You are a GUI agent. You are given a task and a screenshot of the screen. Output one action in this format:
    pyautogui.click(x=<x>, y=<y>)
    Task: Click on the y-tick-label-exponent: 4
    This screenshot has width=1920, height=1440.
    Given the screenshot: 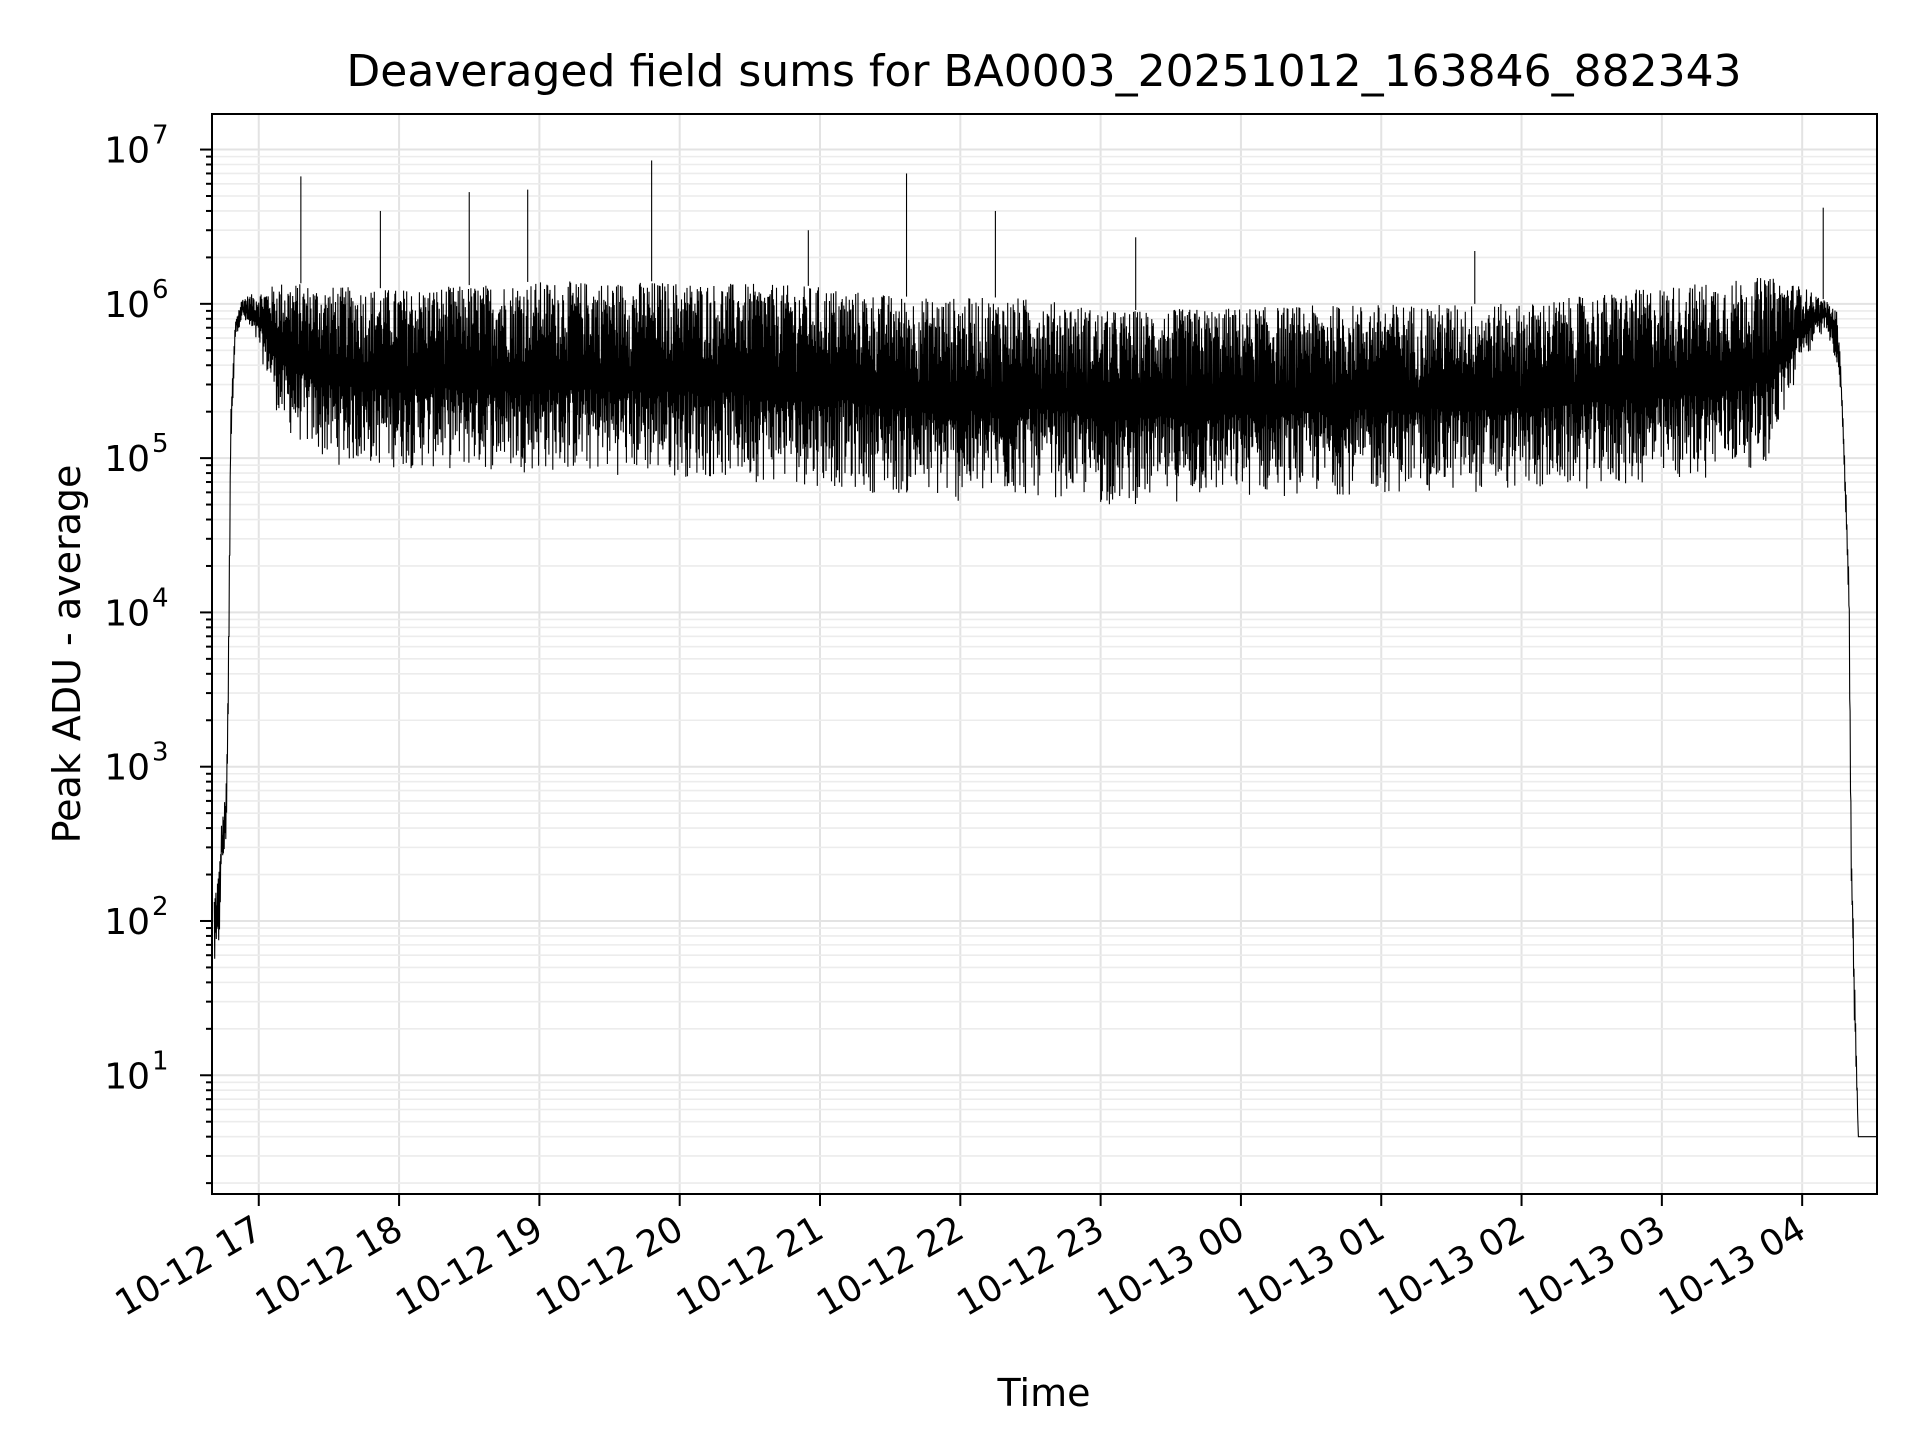 What is the action you would take?
    pyautogui.click(x=160, y=598)
    